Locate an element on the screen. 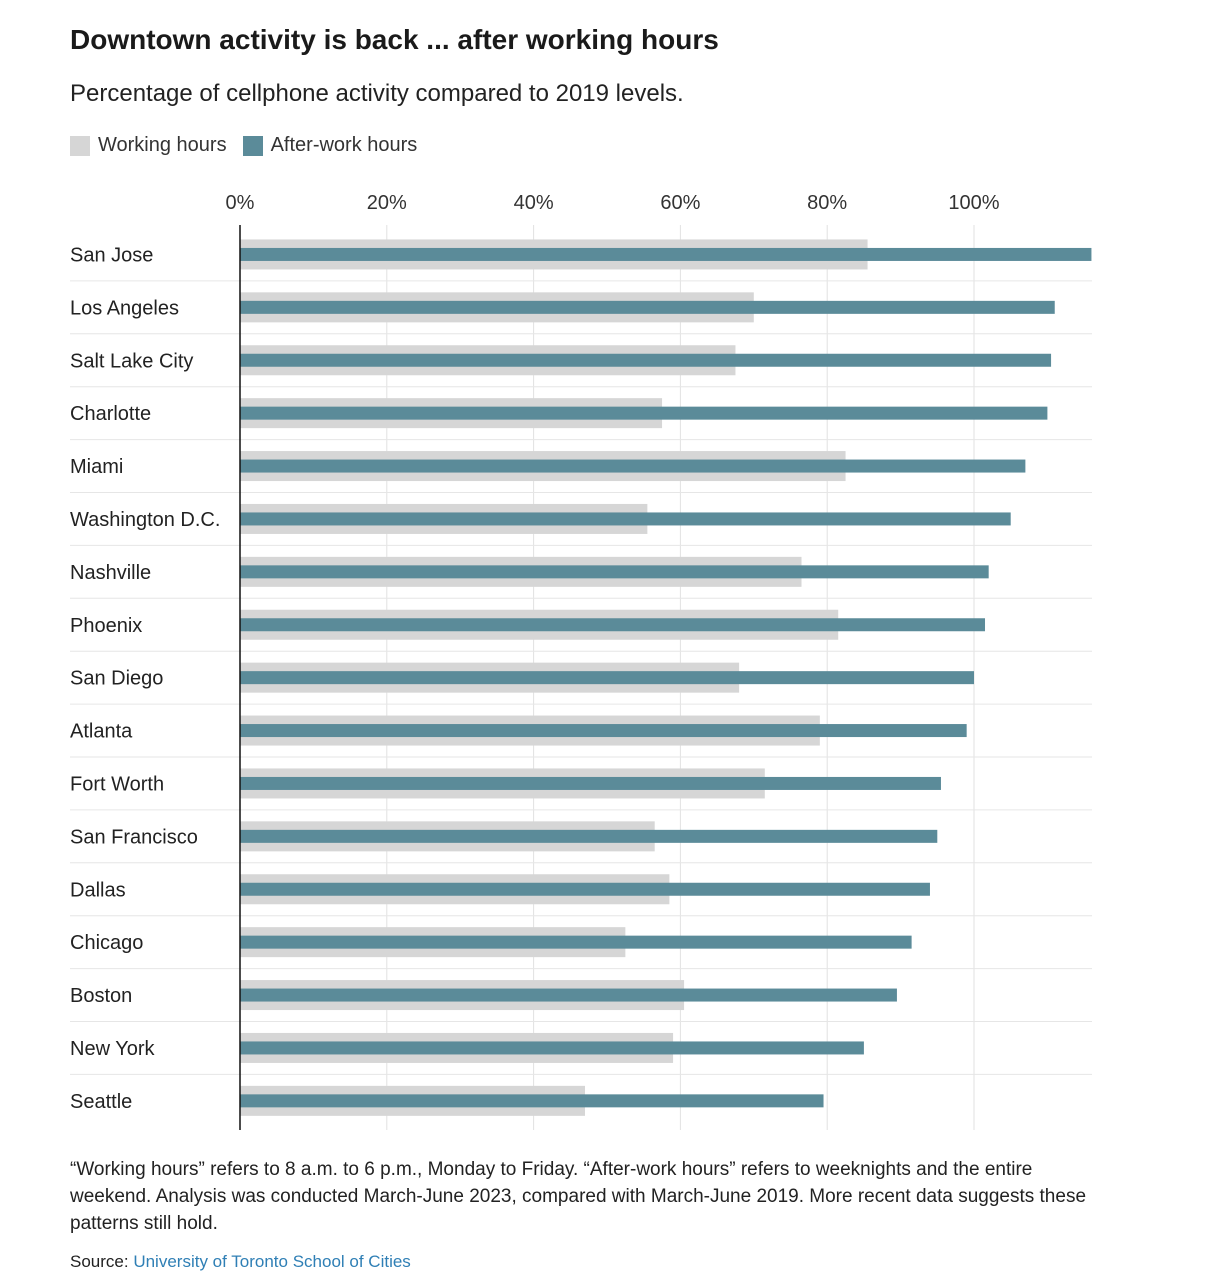 This screenshot has height=1284, width=1210. category-label-phoenix: Phoenix is located at coordinates (106, 626).